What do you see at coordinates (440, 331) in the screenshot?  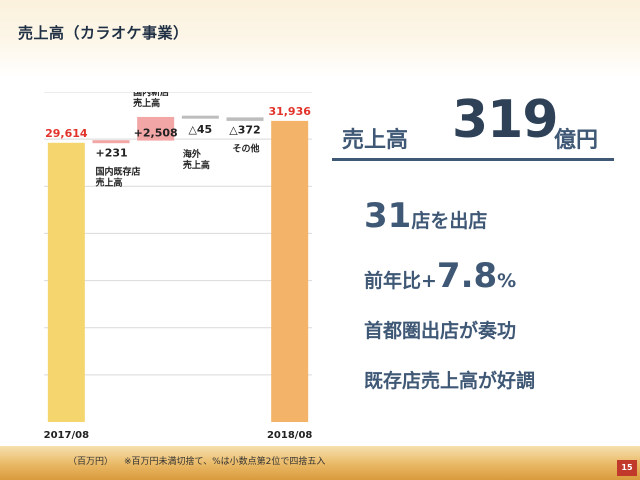 I see `point-metro-expansion: 首都圏出店が奏功` at bounding box center [440, 331].